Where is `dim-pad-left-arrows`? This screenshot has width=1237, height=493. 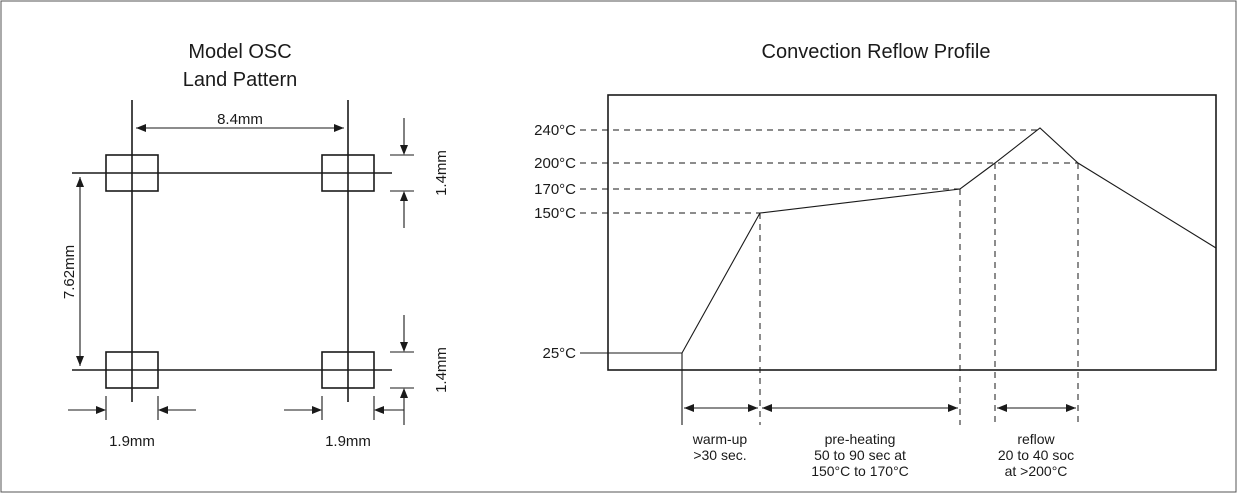 dim-pad-left-arrows is located at coordinates (132, 408).